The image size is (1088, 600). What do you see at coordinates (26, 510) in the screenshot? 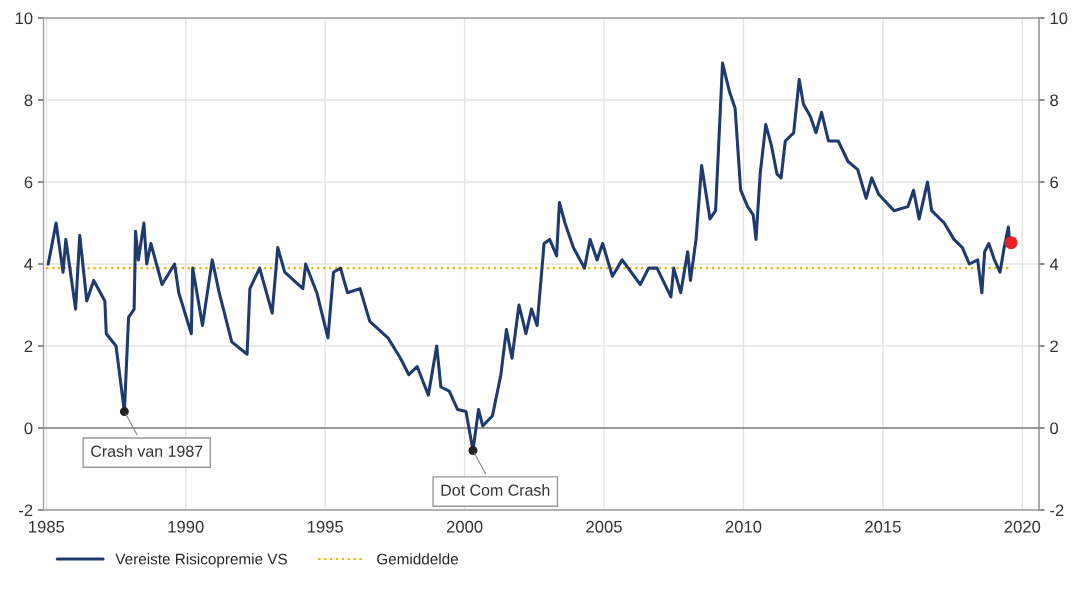
I see `y-tick-label: -2` at bounding box center [26, 510].